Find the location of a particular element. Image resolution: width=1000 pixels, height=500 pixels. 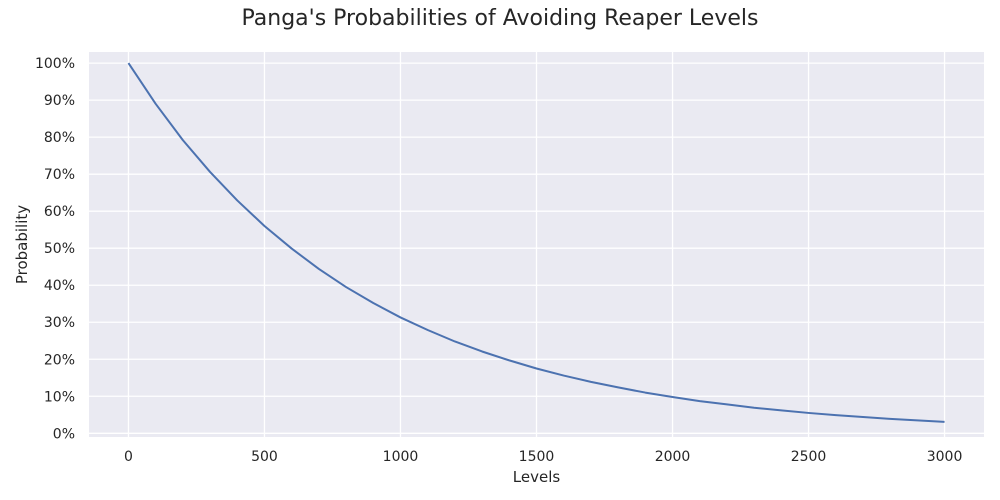

y-axis-label: Probability is located at coordinates (22, 244).